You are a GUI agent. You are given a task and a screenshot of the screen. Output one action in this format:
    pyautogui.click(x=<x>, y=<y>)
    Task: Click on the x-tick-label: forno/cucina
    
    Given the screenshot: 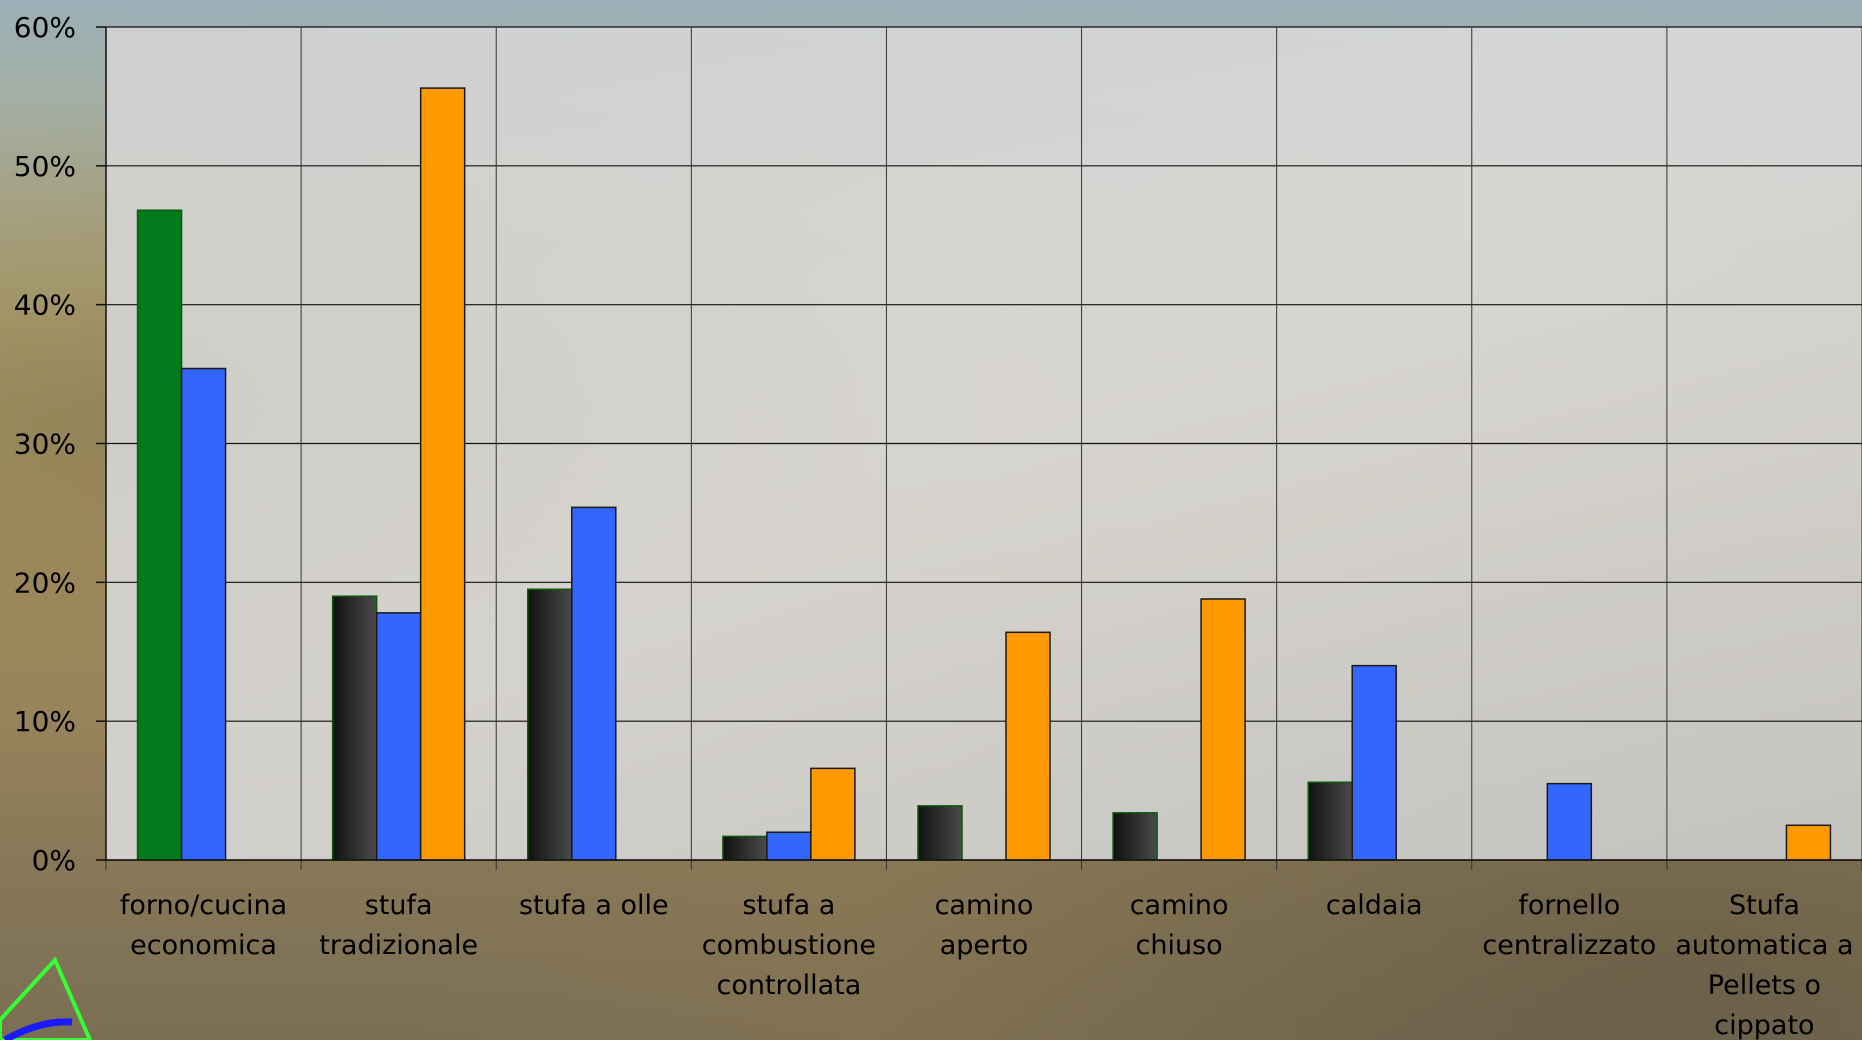 What is the action you would take?
    pyautogui.click(x=203, y=905)
    